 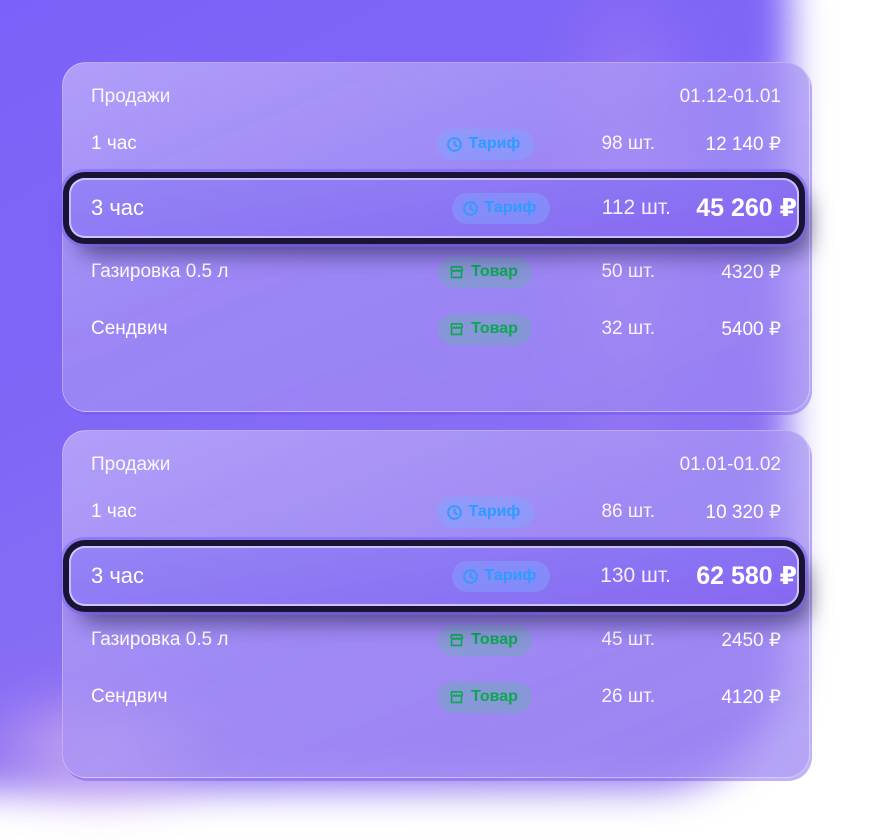 I want to click on row-quantity: 26 шт., so click(x=628, y=696).